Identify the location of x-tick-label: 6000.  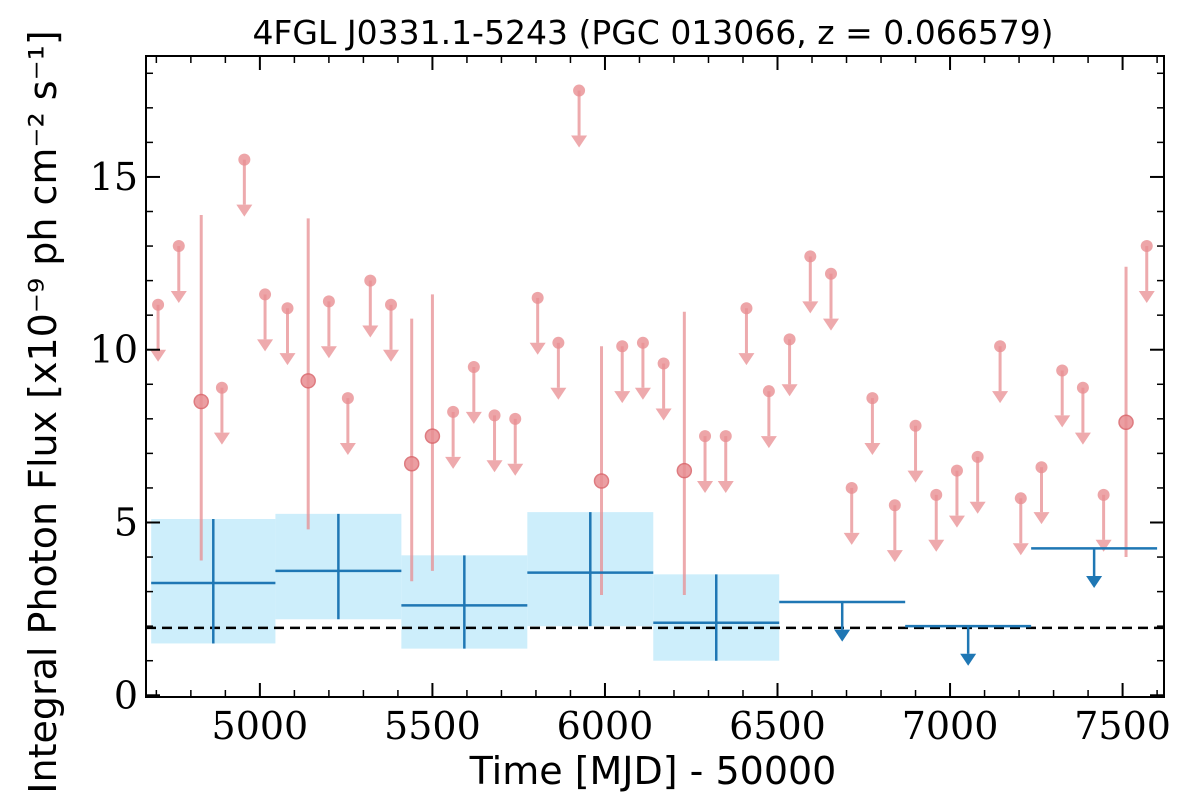
(605, 726).